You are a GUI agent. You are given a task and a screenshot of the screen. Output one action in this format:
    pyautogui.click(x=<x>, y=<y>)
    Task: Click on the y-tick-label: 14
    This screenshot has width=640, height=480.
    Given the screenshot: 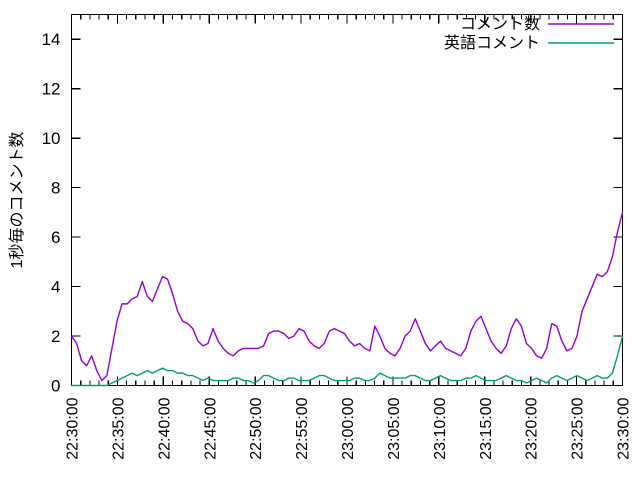 What is the action you would take?
    pyautogui.click(x=51, y=39)
    